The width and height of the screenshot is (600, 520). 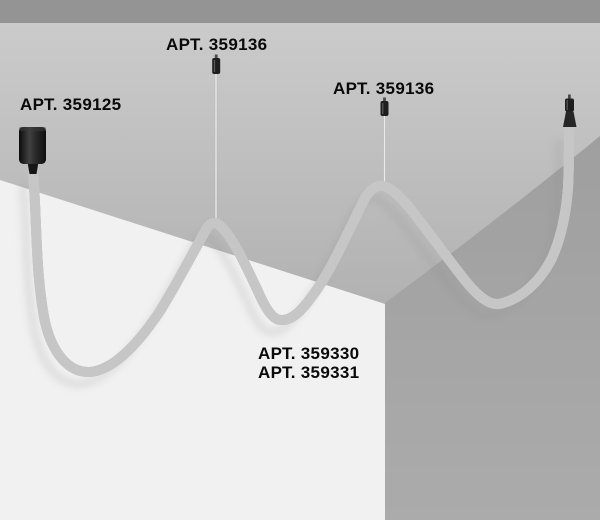 I want to click on label-cord-line1: АРТ. 359330, so click(x=309, y=353).